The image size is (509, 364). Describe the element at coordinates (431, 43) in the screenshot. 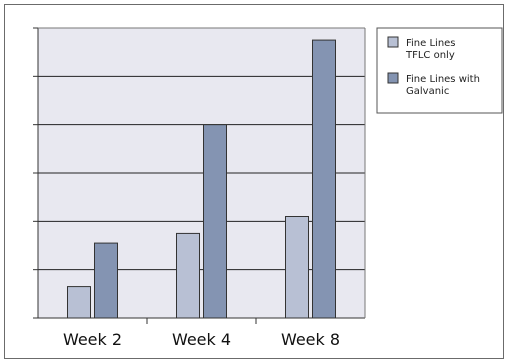

I see `legend-label: Fine Lines` at that location.